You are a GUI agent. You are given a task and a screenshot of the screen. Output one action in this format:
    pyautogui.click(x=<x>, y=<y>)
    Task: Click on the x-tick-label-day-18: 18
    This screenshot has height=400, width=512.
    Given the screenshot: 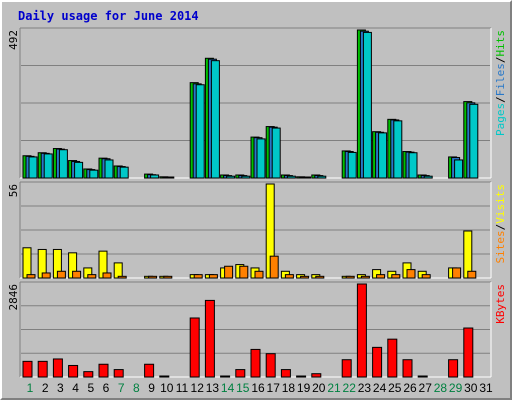 What is the action you would take?
    pyautogui.click(x=289, y=388)
    